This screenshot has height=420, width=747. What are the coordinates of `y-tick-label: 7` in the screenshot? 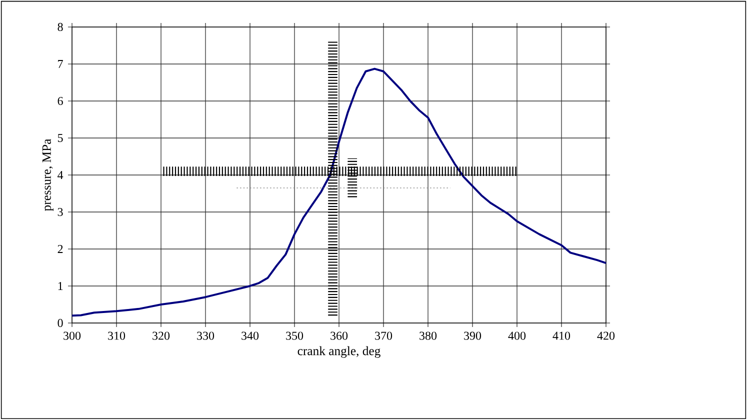 It's located at (60, 64).